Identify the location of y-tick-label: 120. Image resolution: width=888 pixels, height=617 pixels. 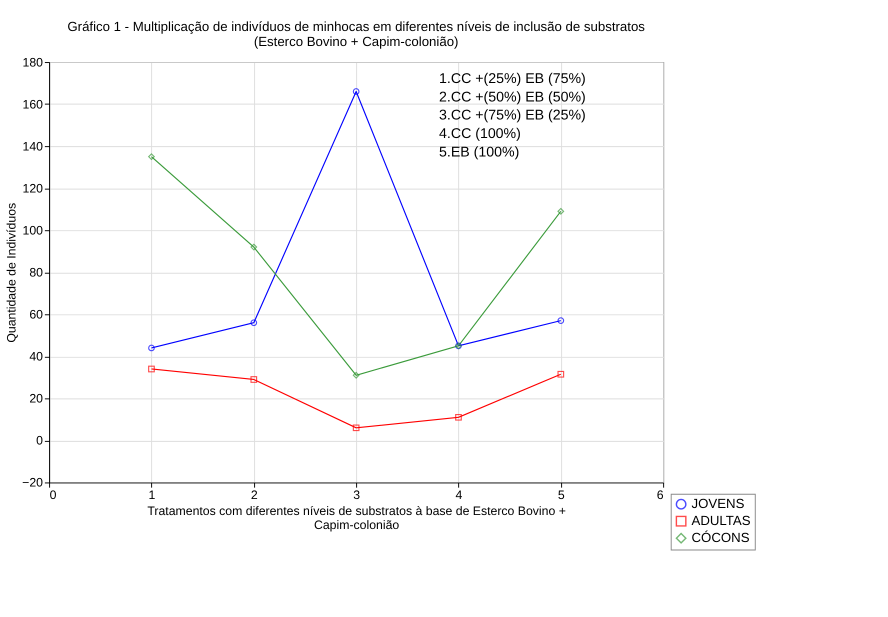
(33, 188).